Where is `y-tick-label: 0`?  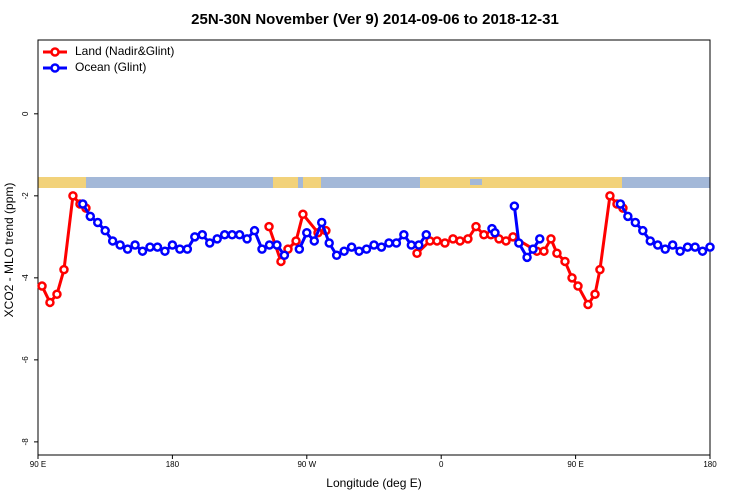 y-tick-label: 0 is located at coordinates (25, 113).